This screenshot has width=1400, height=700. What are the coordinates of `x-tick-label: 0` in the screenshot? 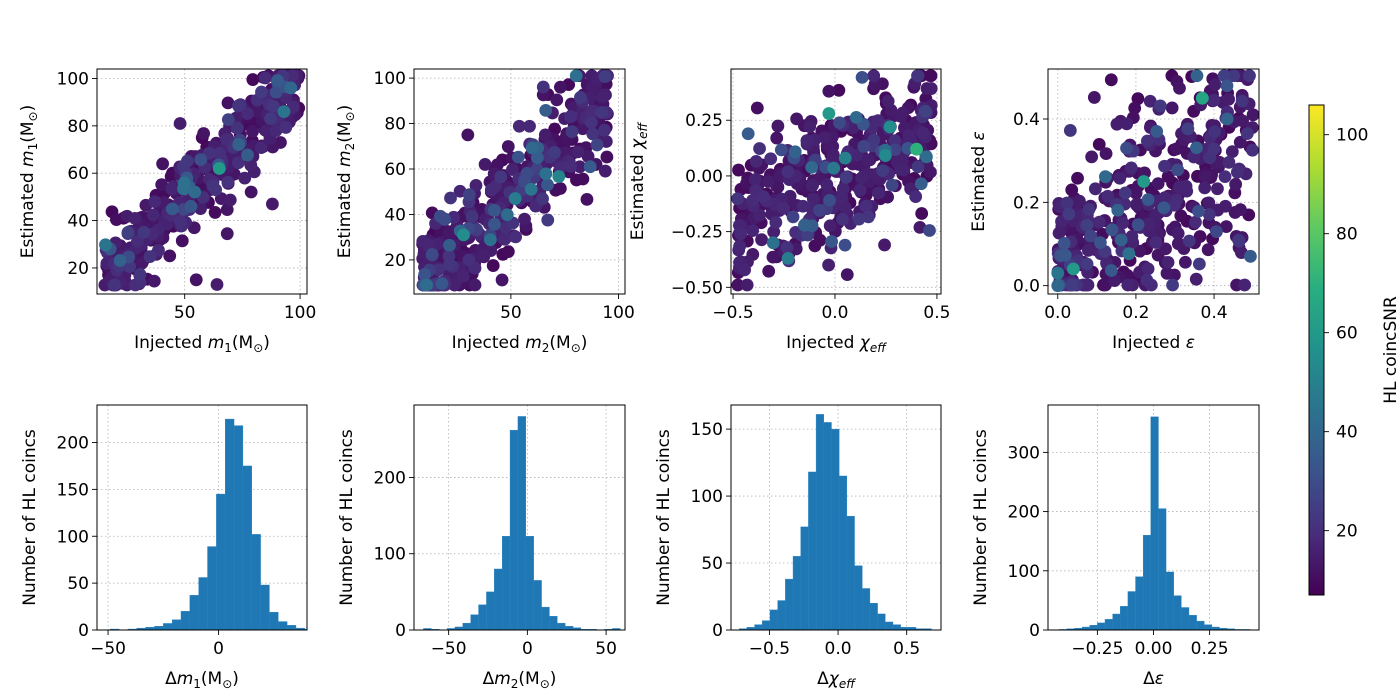 It's located at (218, 649).